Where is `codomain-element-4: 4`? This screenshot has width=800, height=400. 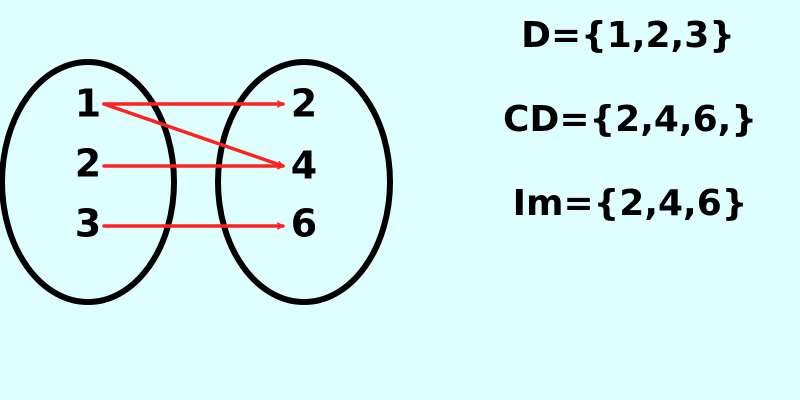 codomain-element-4: 4 is located at coordinates (304, 166).